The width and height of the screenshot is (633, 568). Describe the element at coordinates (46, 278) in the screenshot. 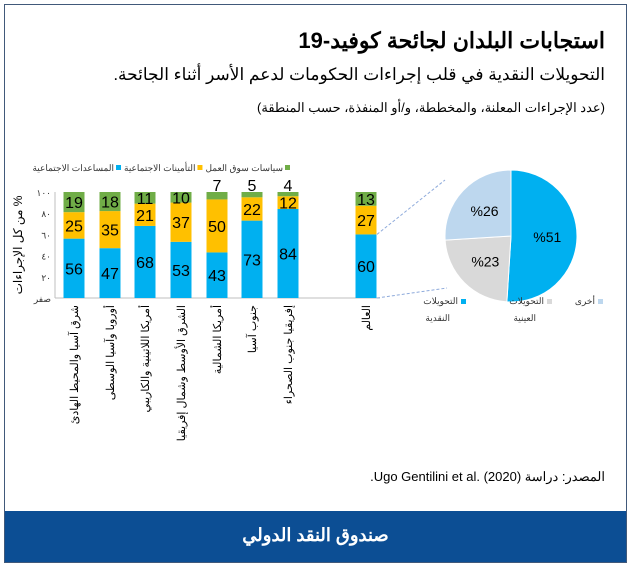

I see `y-tick-label: ٢٠` at that location.